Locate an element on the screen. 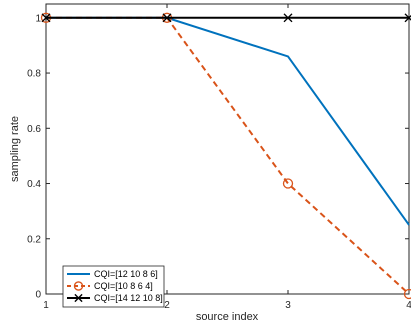 Image resolution: width=411 pixels, height=326 pixels. y-tick-label: 1 is located at coordinates (38, 18).